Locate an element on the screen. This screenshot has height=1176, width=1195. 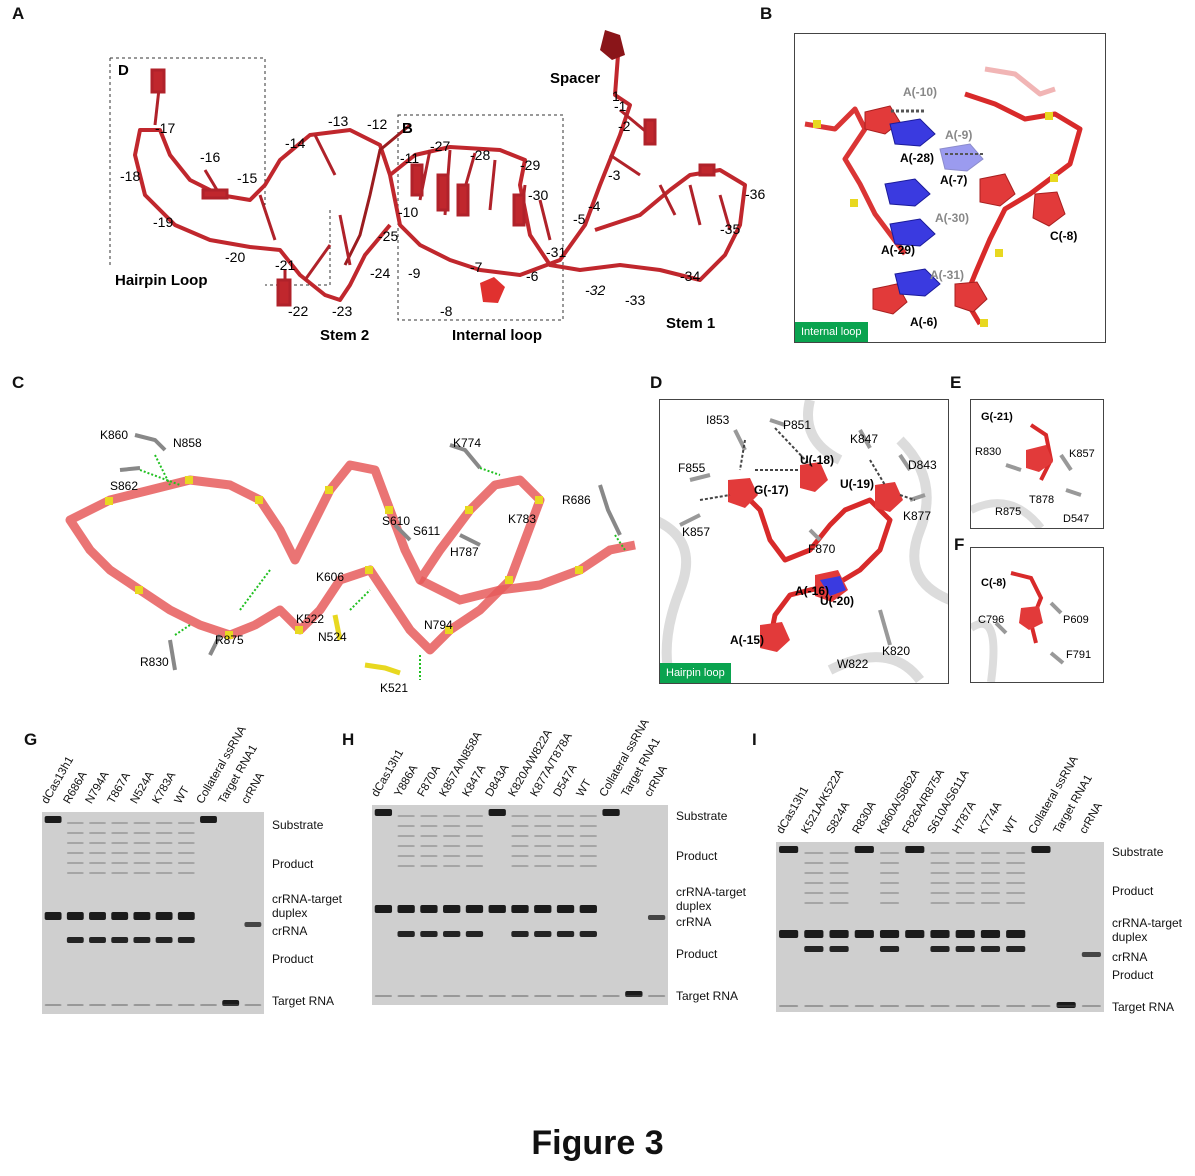
residue-label: R875 is located at coordinates (1008, 512).